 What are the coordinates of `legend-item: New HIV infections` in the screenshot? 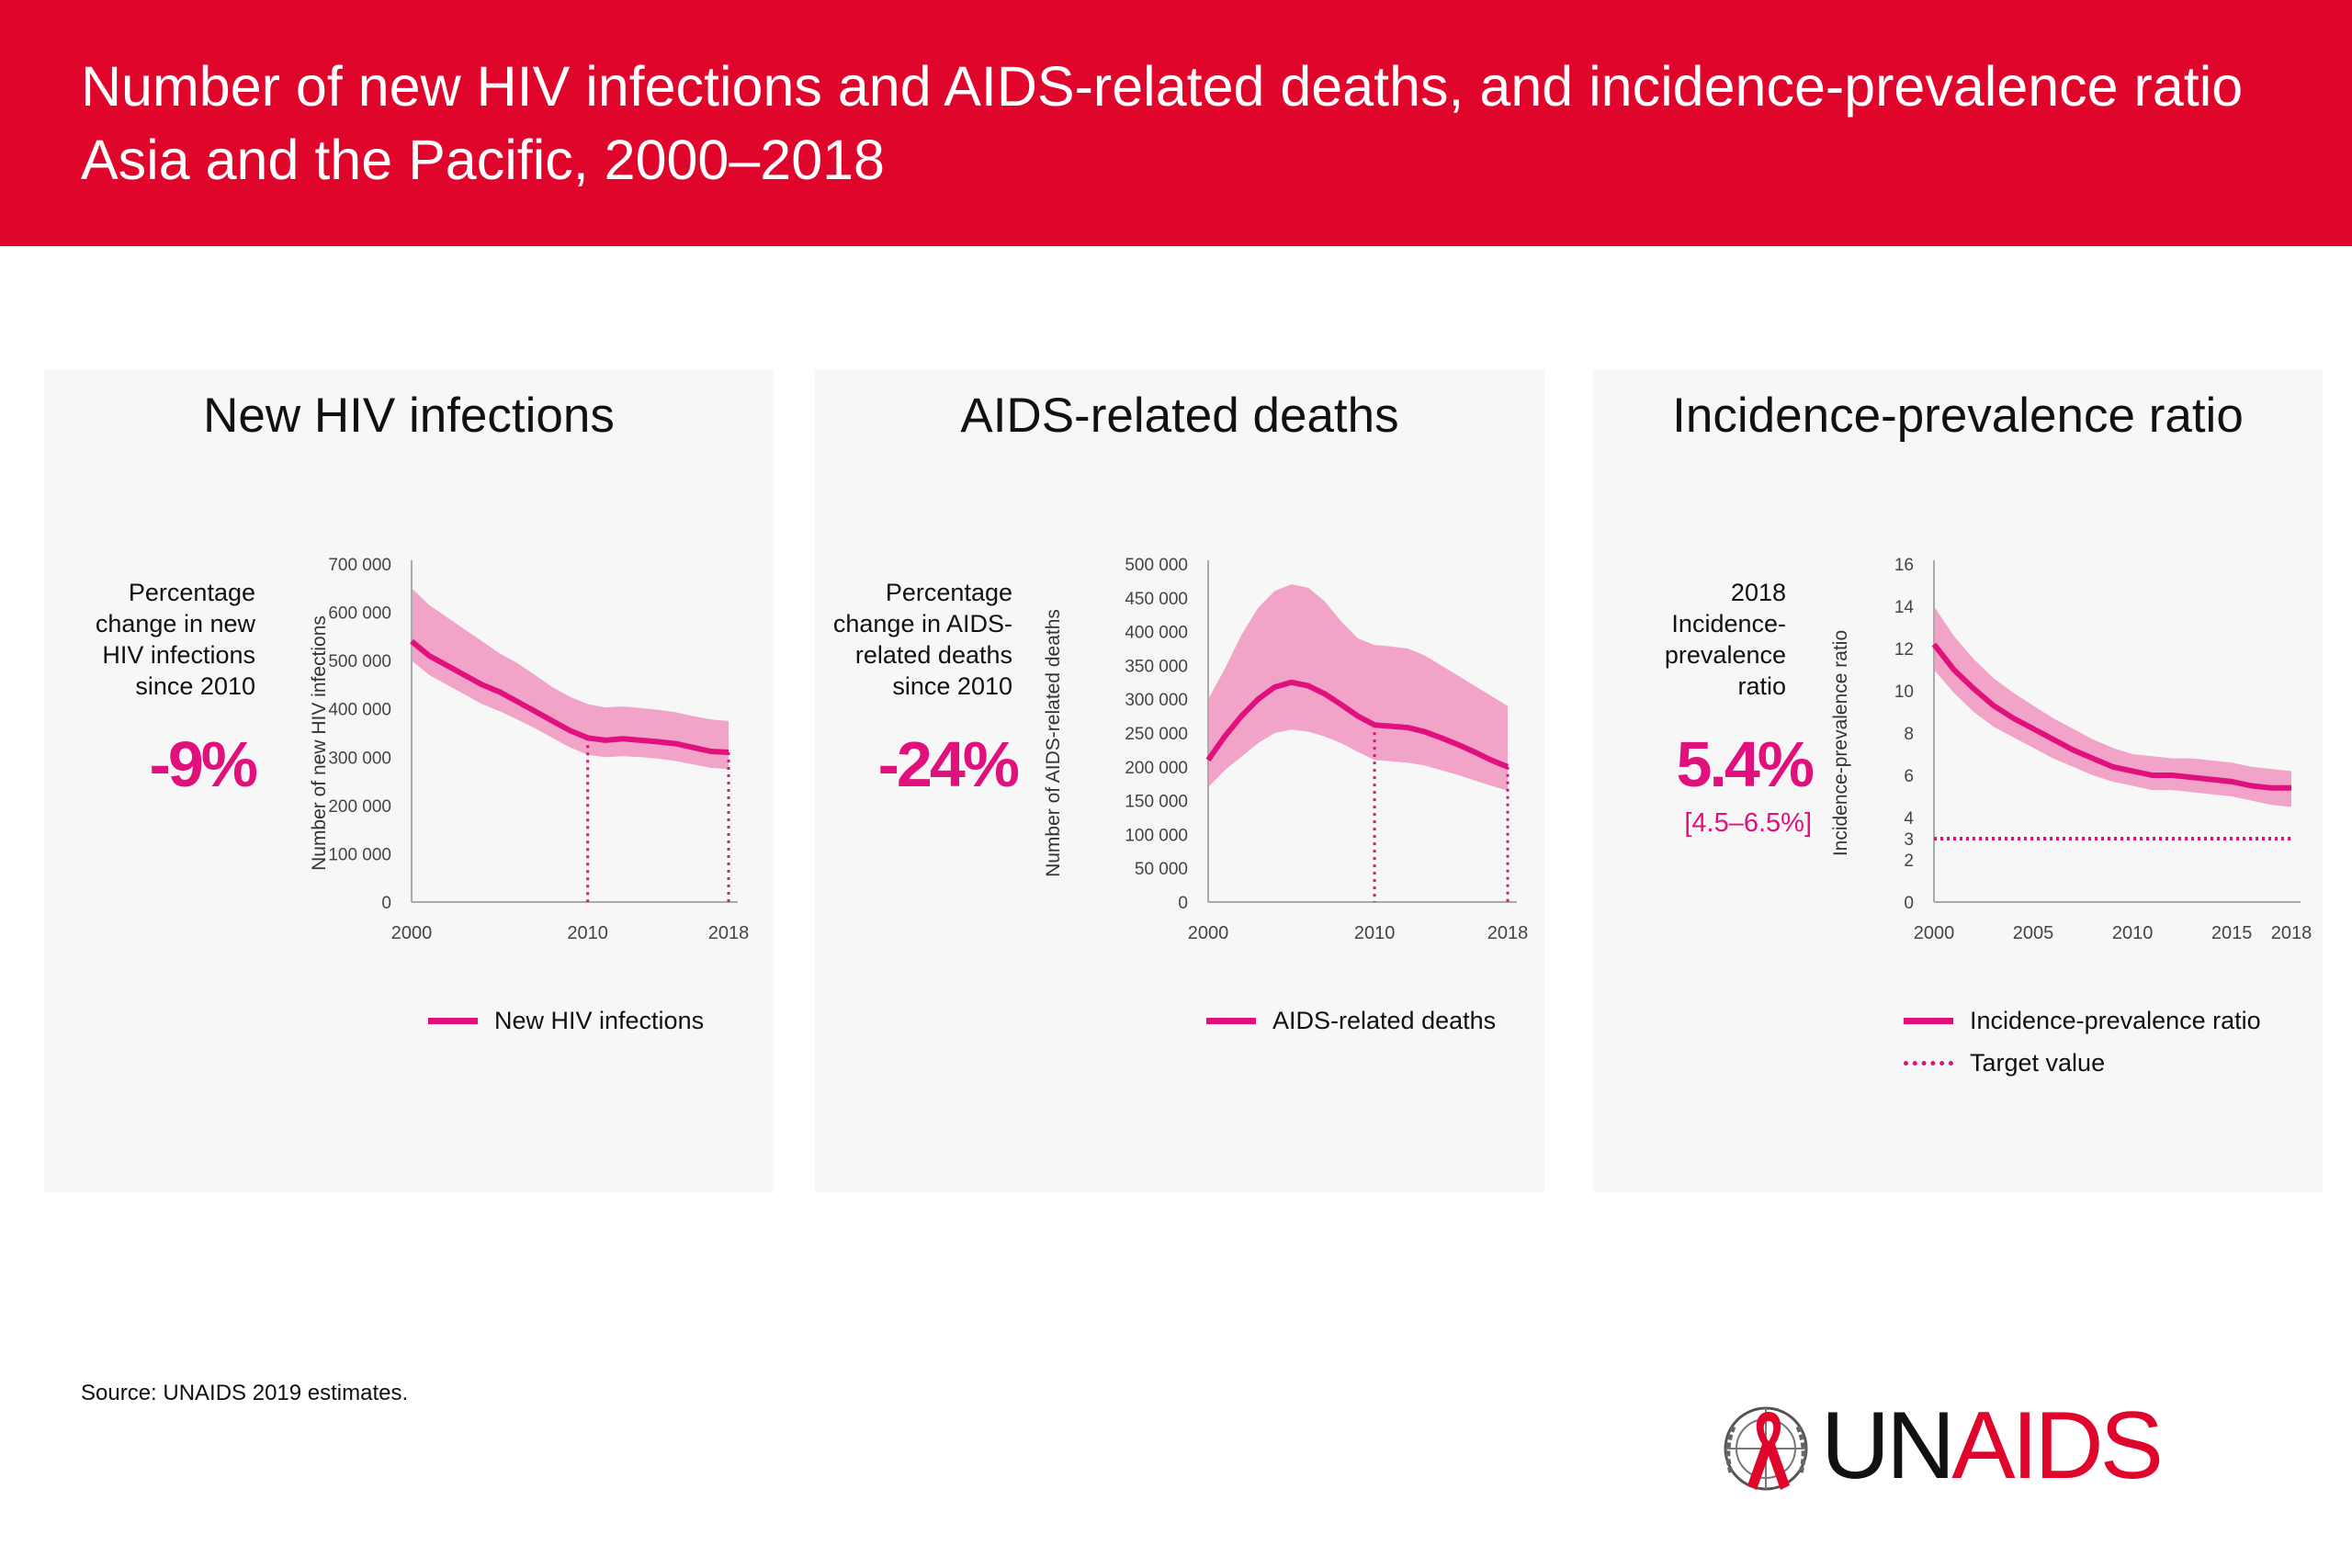 It's located at (566, 1020).